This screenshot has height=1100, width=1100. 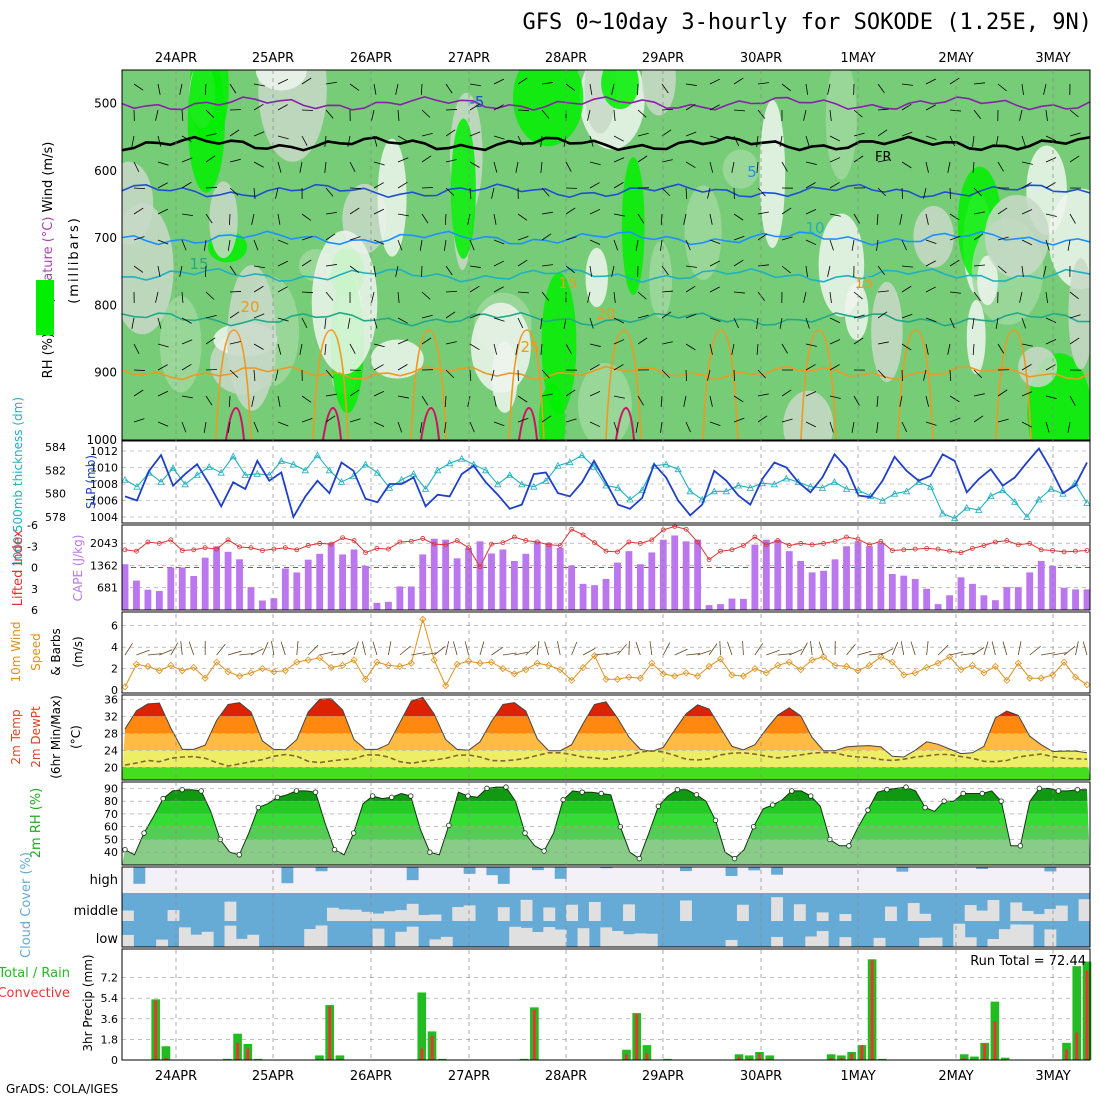 What do you see at coordinates (663, 58) in the screenshot?
I see `date-label-top: 29APR` at bounding box center [663, 58].